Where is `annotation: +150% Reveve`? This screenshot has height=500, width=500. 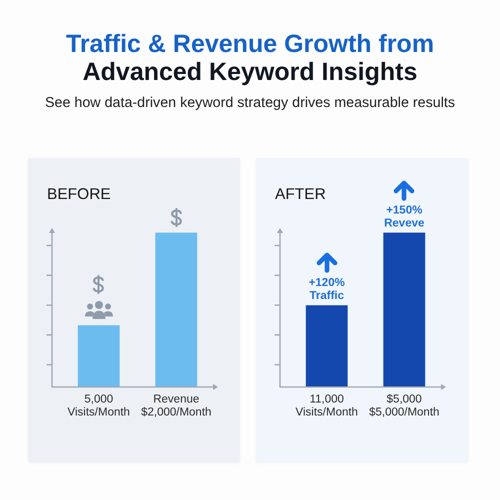
annotation: +150% Reveve is located at coordinates (404, 217).